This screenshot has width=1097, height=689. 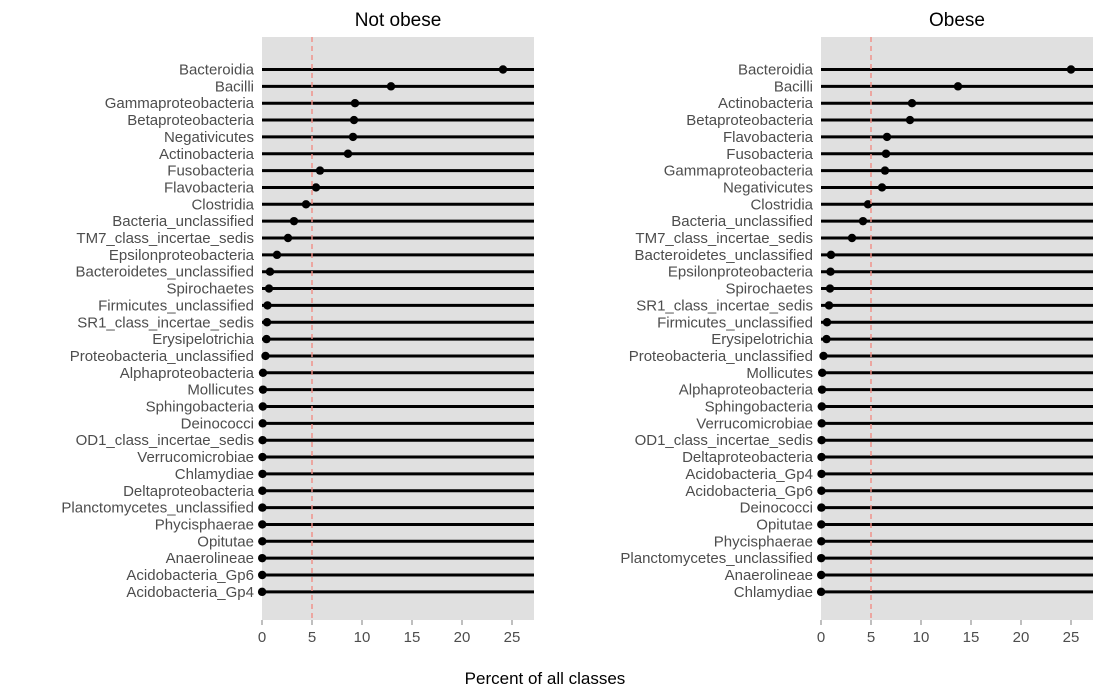 I want to click on category-label: OD1_class_incertae_sedis, so click(x=724, y=440).